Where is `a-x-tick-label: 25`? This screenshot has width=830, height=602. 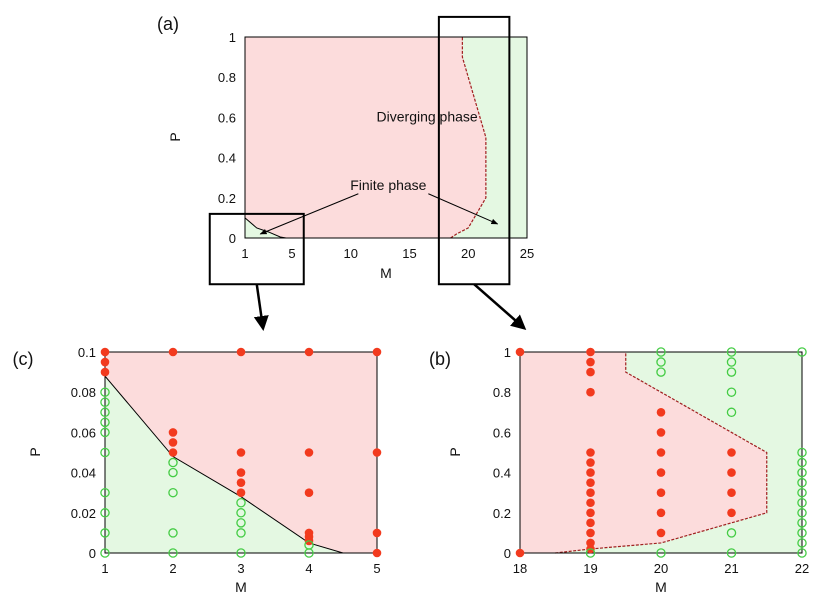
a-x-tick-label: 25 is located at coordinates (527, 253).